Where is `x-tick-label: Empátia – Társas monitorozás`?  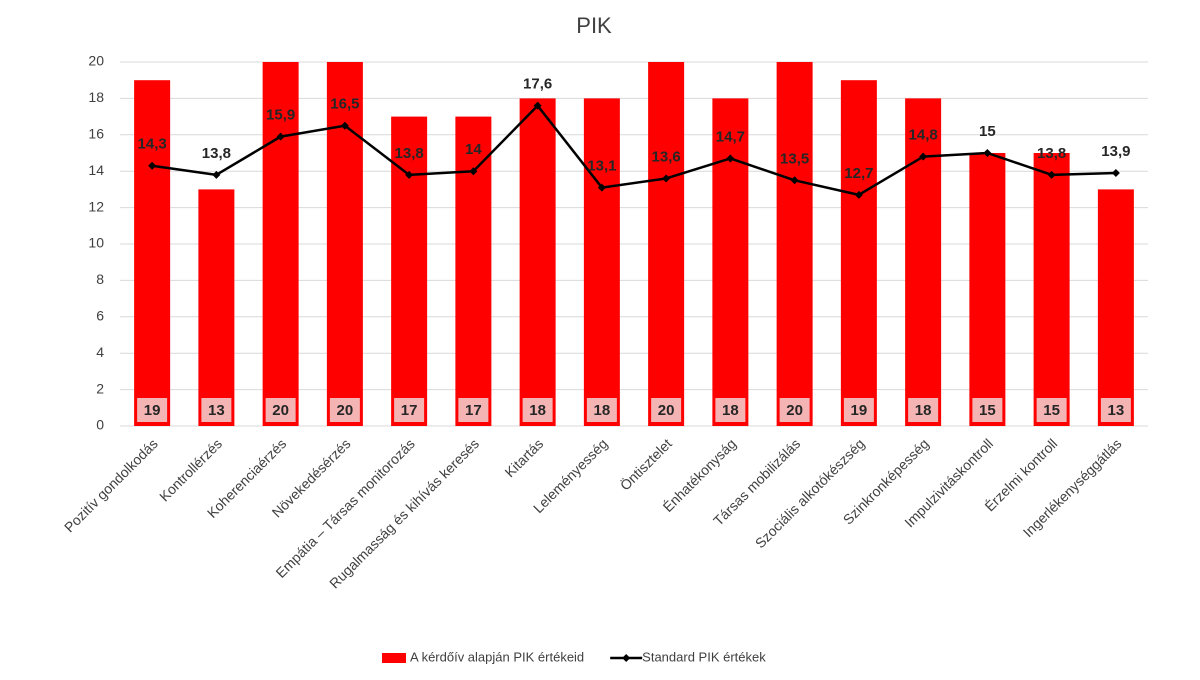
x-tick-label: Empátia – Társas monitorozás is located at coordinates (344, 507).